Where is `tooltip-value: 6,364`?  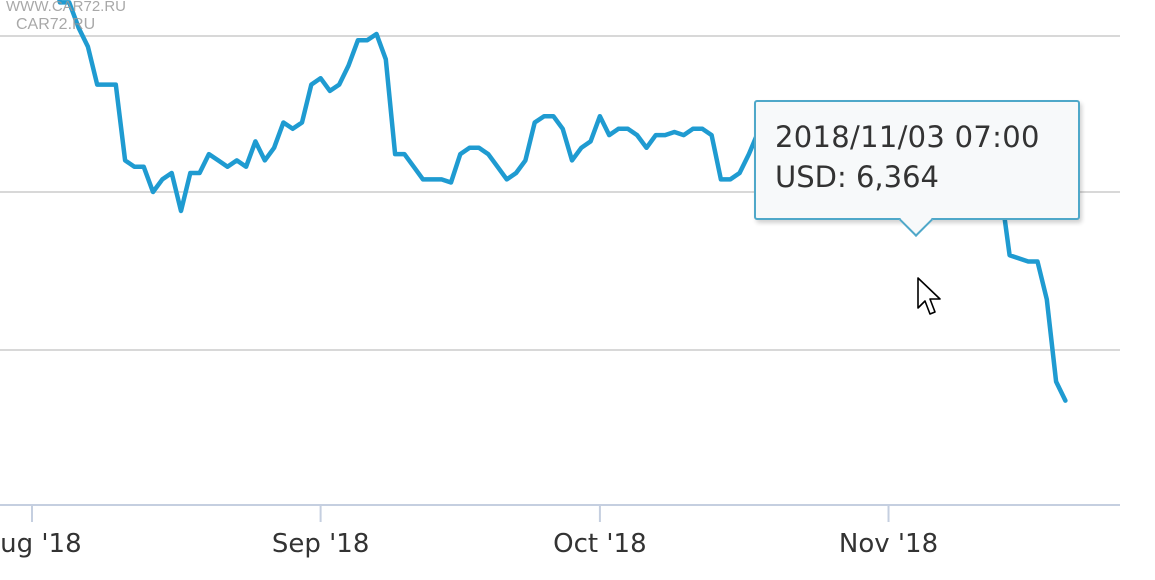 tooltip-value: 6,364 is located at coordinates (897, 177).